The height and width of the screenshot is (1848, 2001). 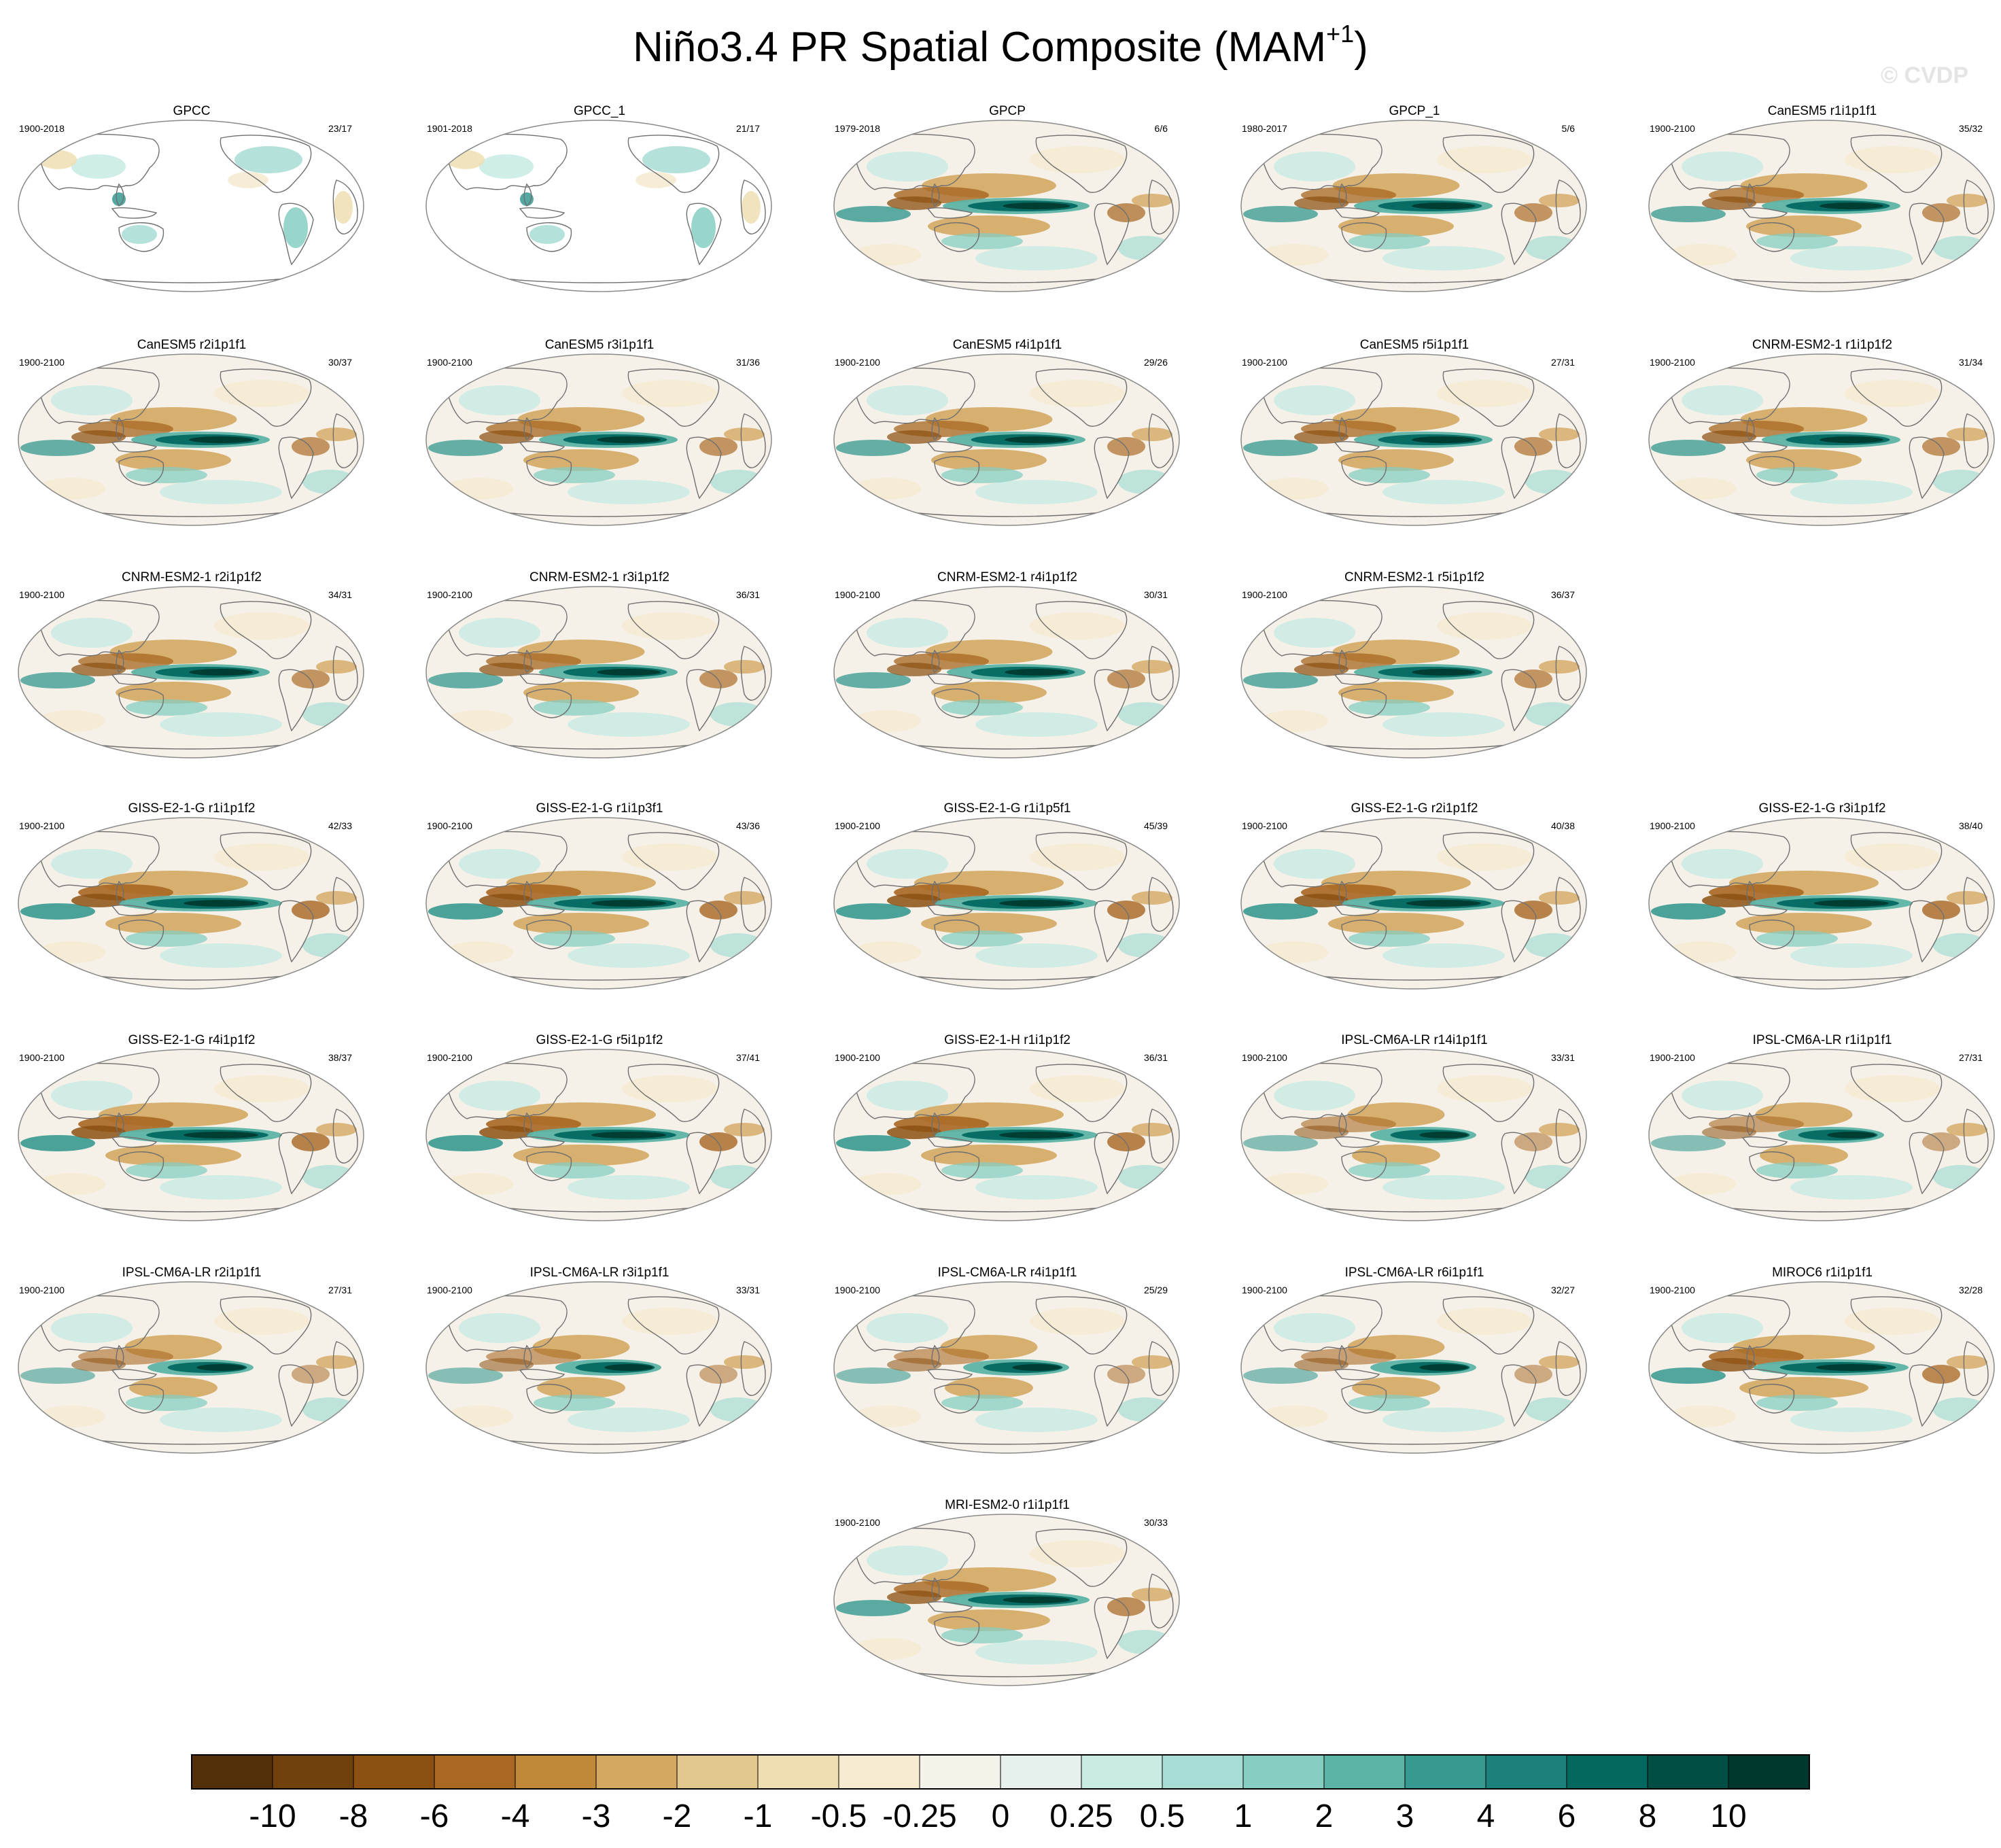 What do you see at coordinates (857, 128) in the screenshot?
I see `panel-period: 1979-2018` at bounding box center [857, 128].